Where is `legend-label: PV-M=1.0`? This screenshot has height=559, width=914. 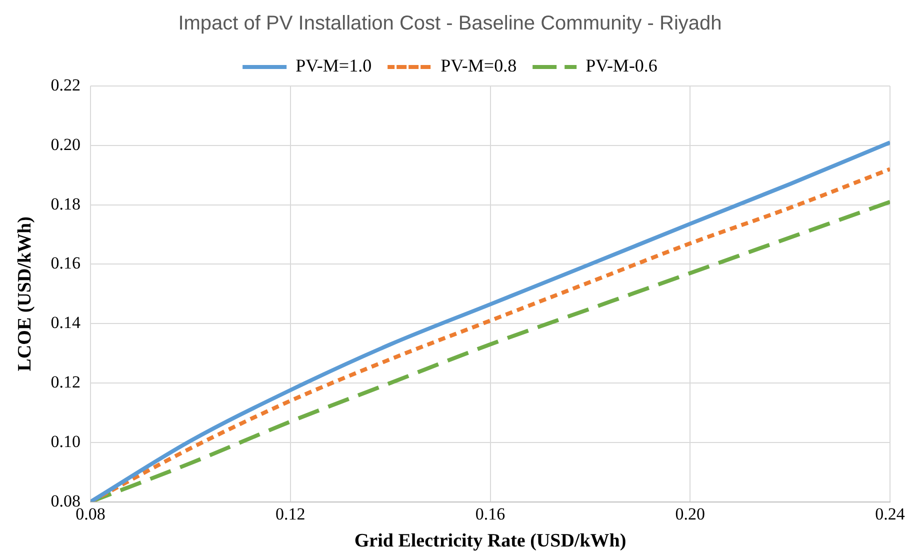
legend-label: PV-M=1.0 is located at coordinates (334, 66).